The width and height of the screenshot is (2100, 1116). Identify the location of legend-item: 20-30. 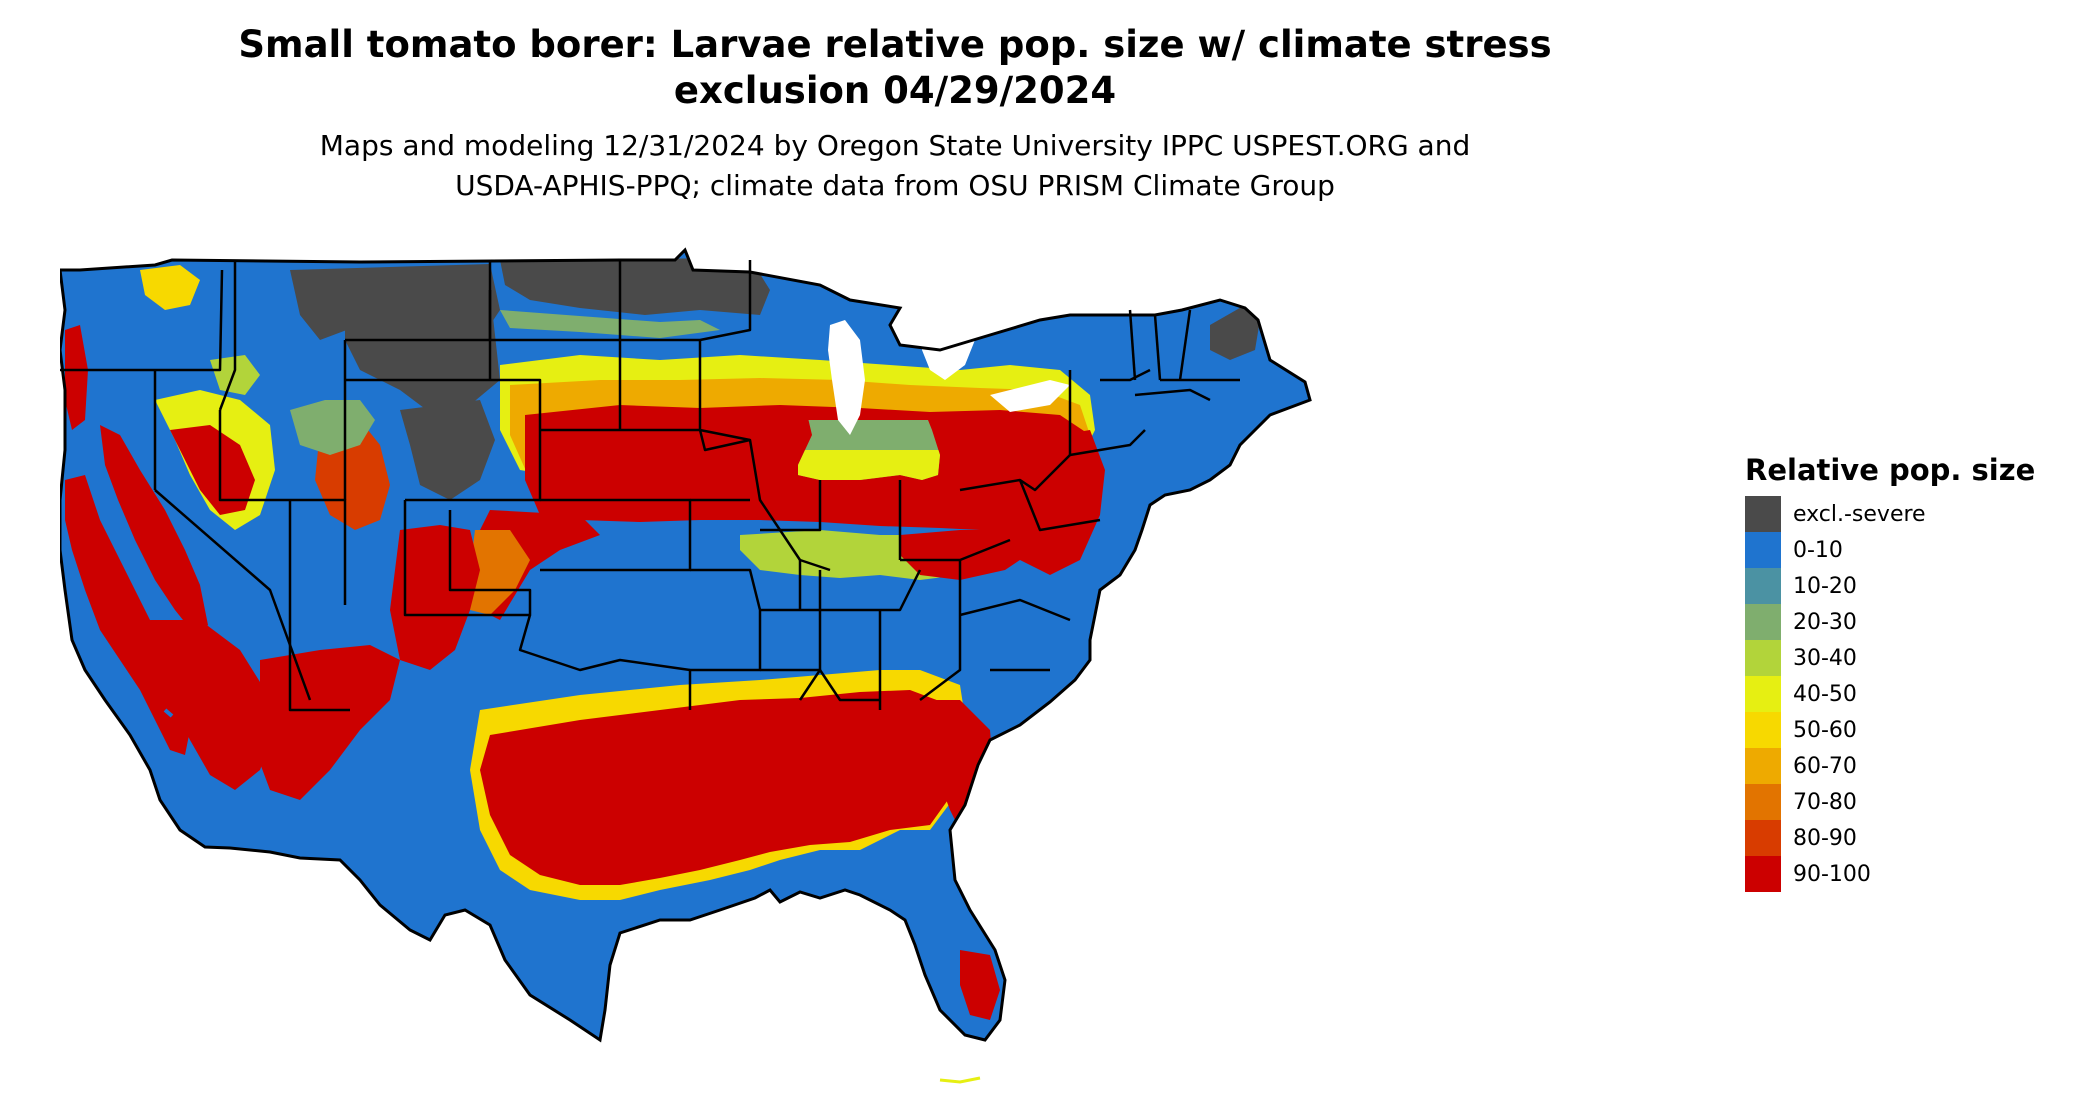
(1890, 622).